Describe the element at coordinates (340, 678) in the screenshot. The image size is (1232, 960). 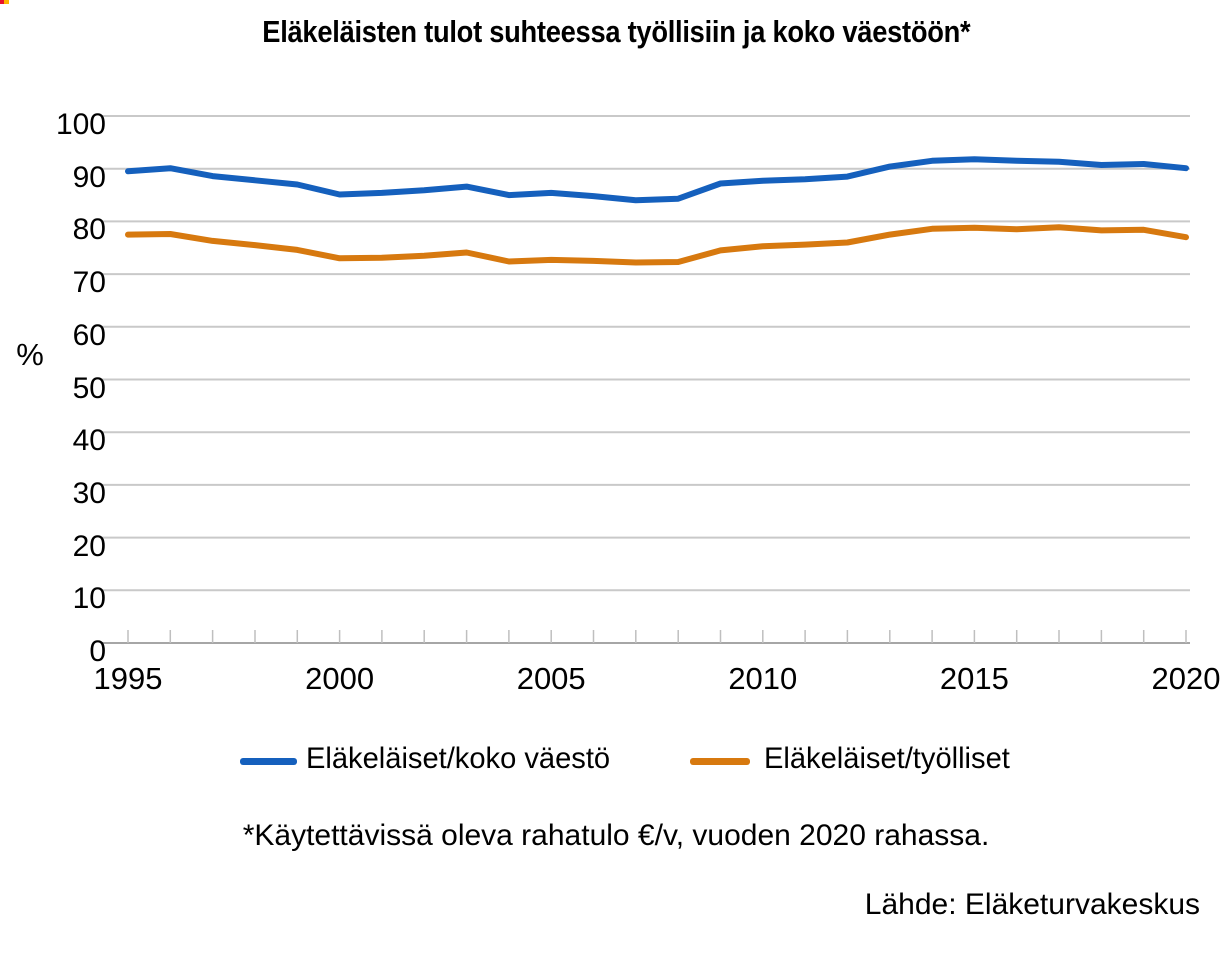
I see `x-axis-tick-label: 2000` at that location.